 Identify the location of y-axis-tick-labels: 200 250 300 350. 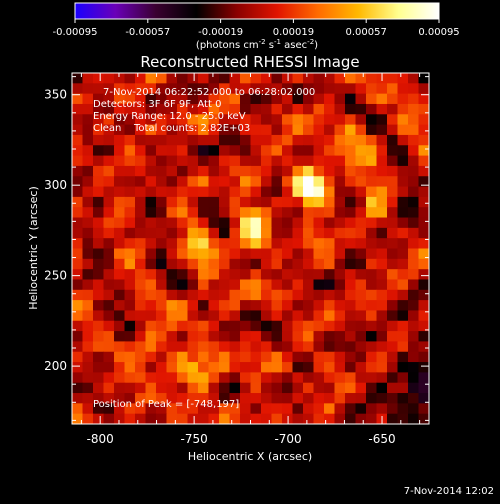
(55, 230).